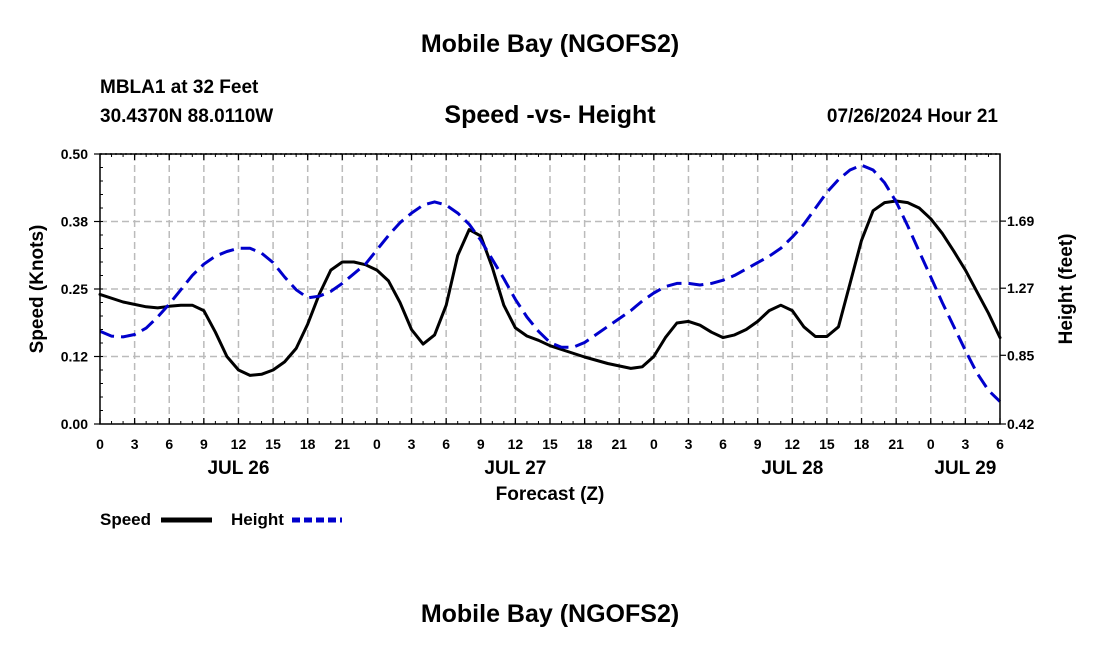 This screenshot has height=650, width=1100. What do you see at coordinates (74, 289) in the screenshot?
I see `y-tick-label: 0.25` at bounding box center [74, 289].